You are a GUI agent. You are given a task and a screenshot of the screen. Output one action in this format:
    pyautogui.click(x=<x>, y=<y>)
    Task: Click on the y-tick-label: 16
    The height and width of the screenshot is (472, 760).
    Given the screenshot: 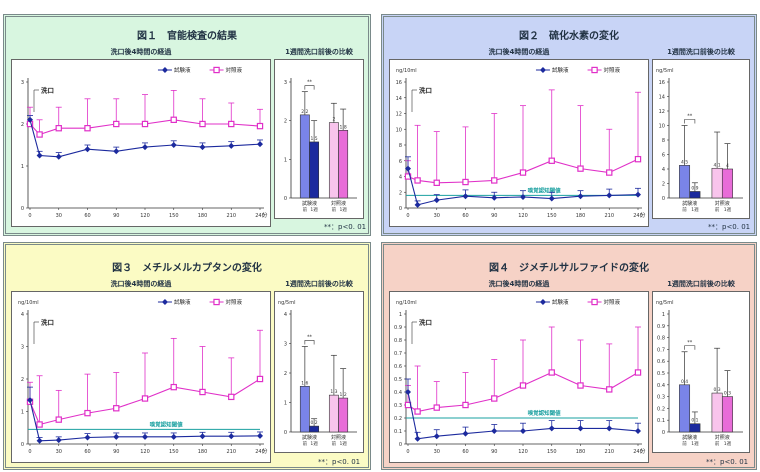 What is the action you would take?
    pyautogui.click(x=399, y=83)
    